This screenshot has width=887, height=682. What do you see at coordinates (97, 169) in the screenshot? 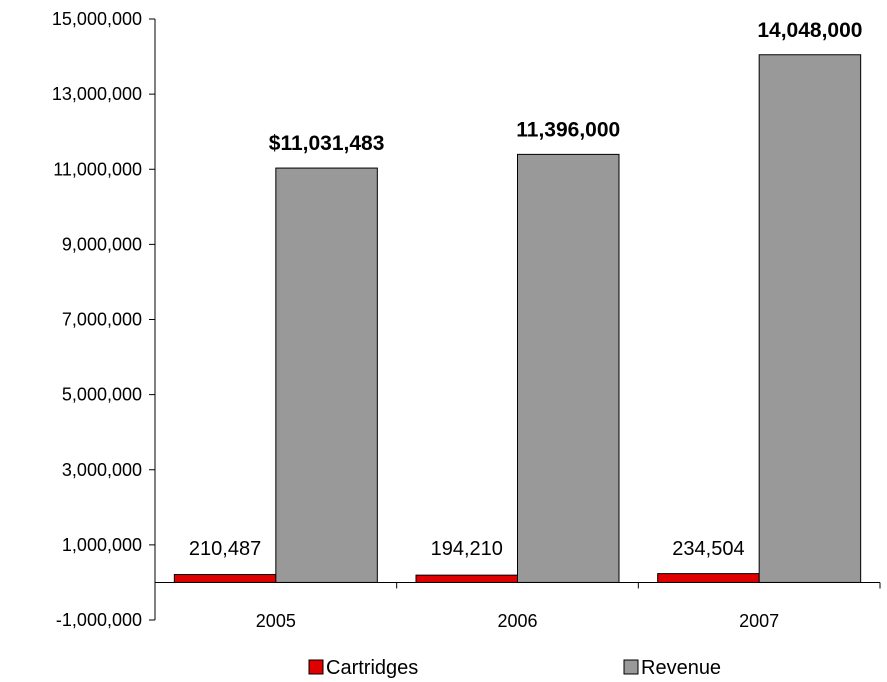
I see `y-tick-label: 11,000,000` at bounding box center [97, 169].